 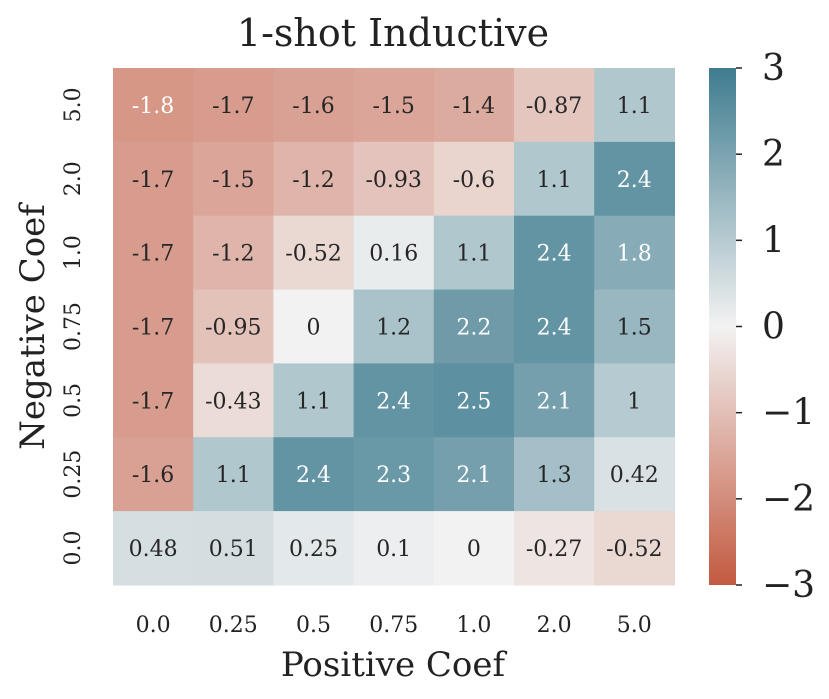 I want to click on heatmap-cell-value: 0.16, so click(x=393, y=254).